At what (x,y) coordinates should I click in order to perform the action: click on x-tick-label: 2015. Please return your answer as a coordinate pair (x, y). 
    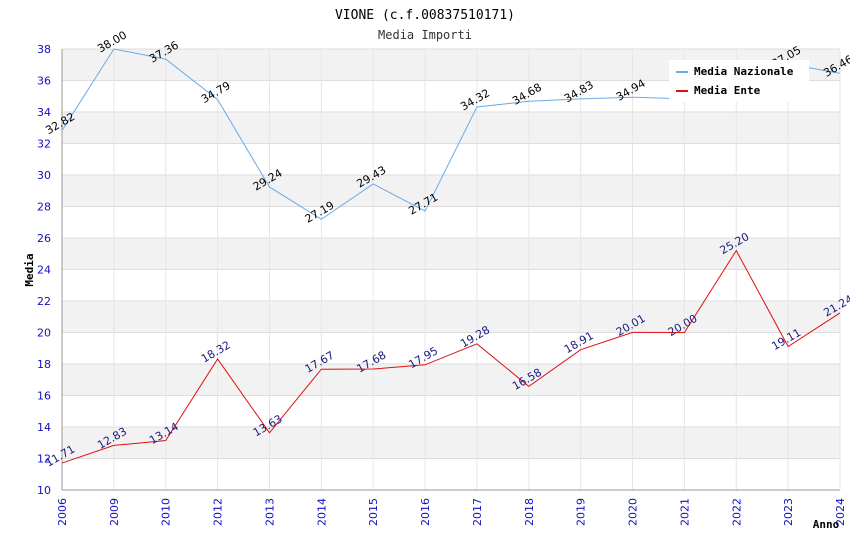
    Looking at the image, I should click on (373, 512).